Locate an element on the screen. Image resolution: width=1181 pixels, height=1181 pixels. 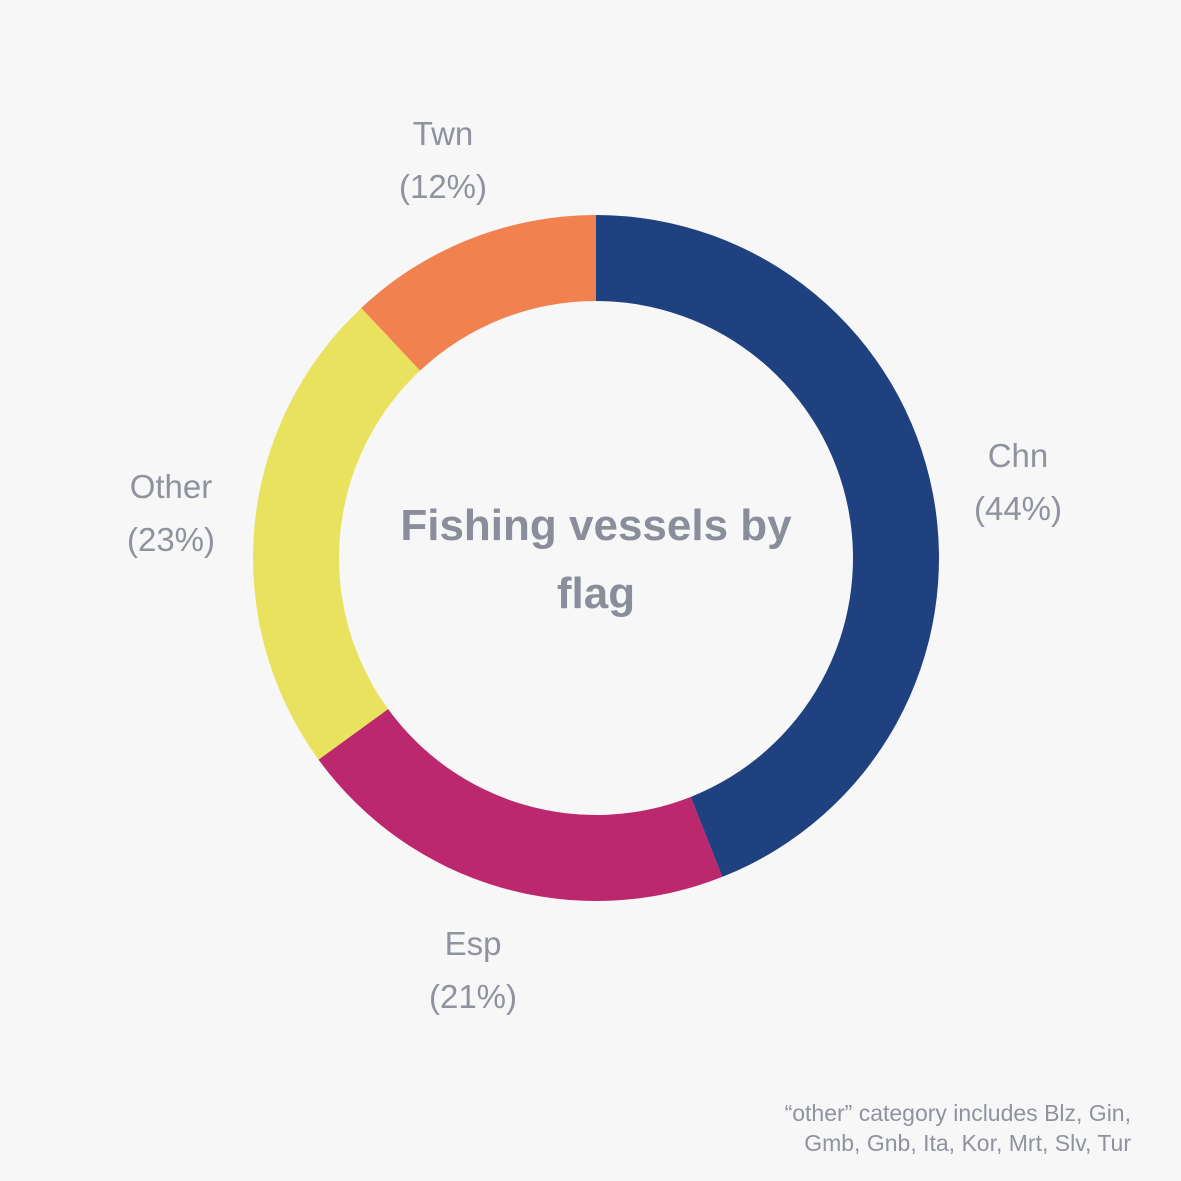
label-chn-value: (44%) is located at coordinates (1018, 508).